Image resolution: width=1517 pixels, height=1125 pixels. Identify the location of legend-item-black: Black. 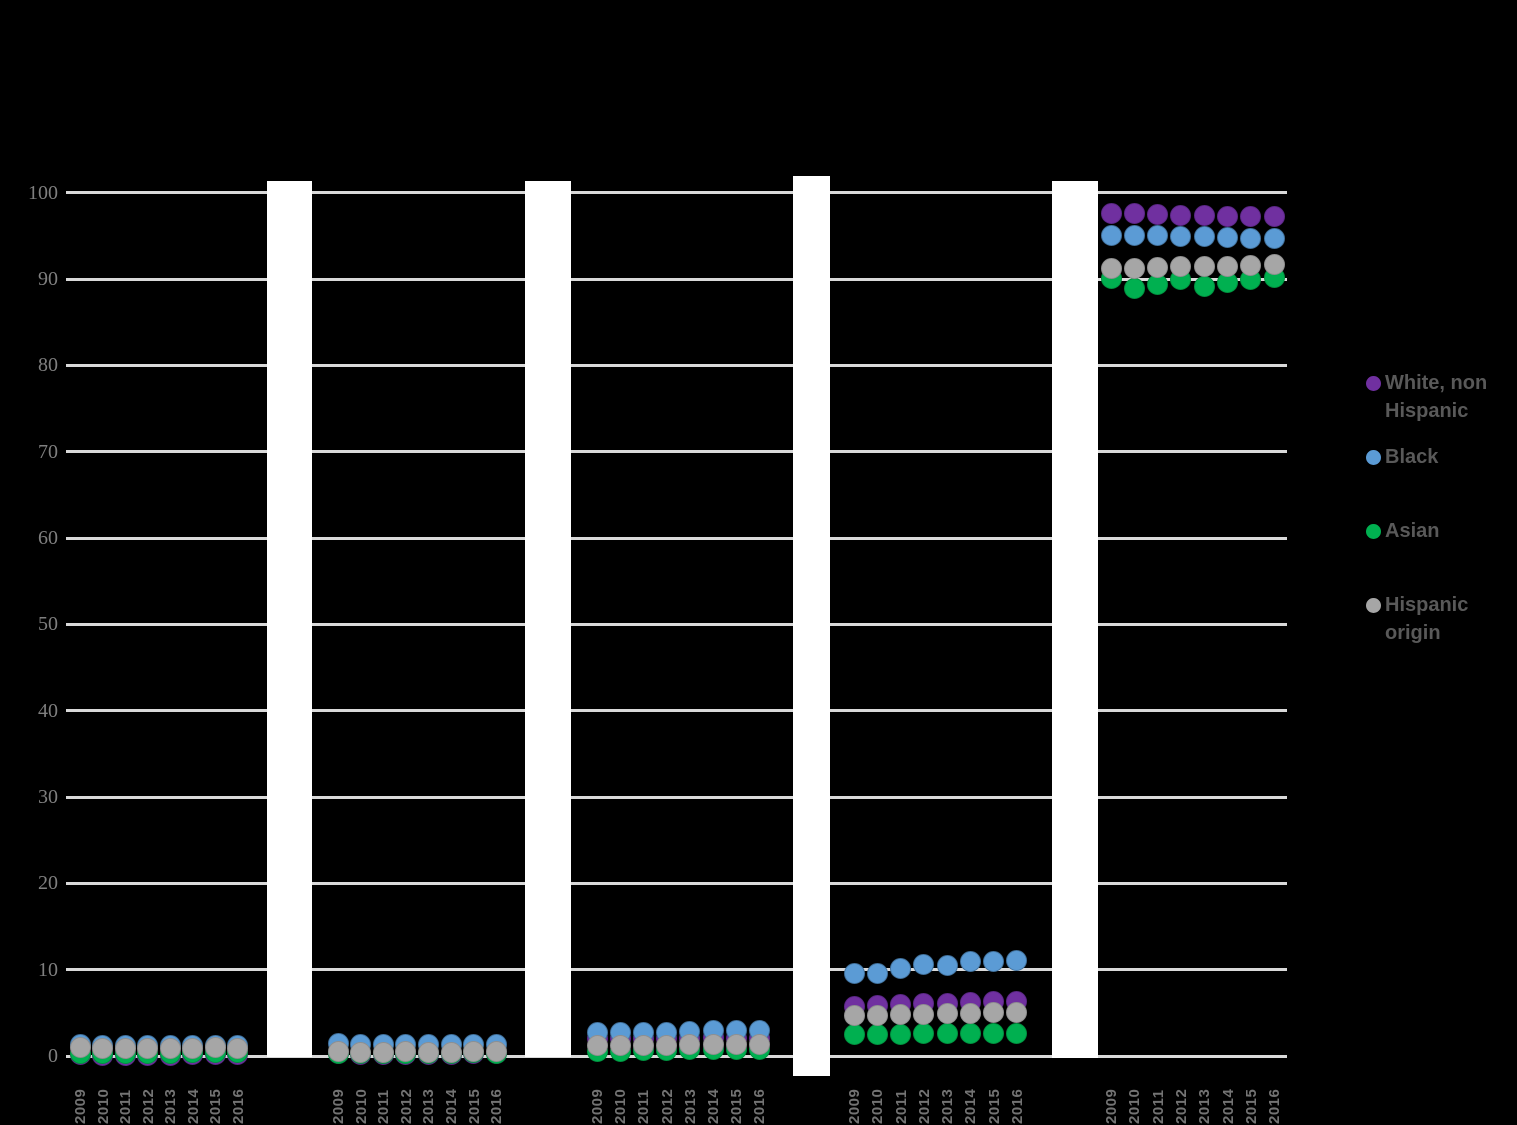
(1435, 457).